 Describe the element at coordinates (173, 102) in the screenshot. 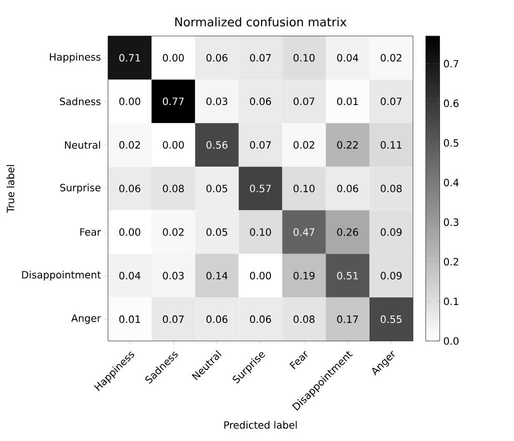

I see `data-label: 0.77` at that location.